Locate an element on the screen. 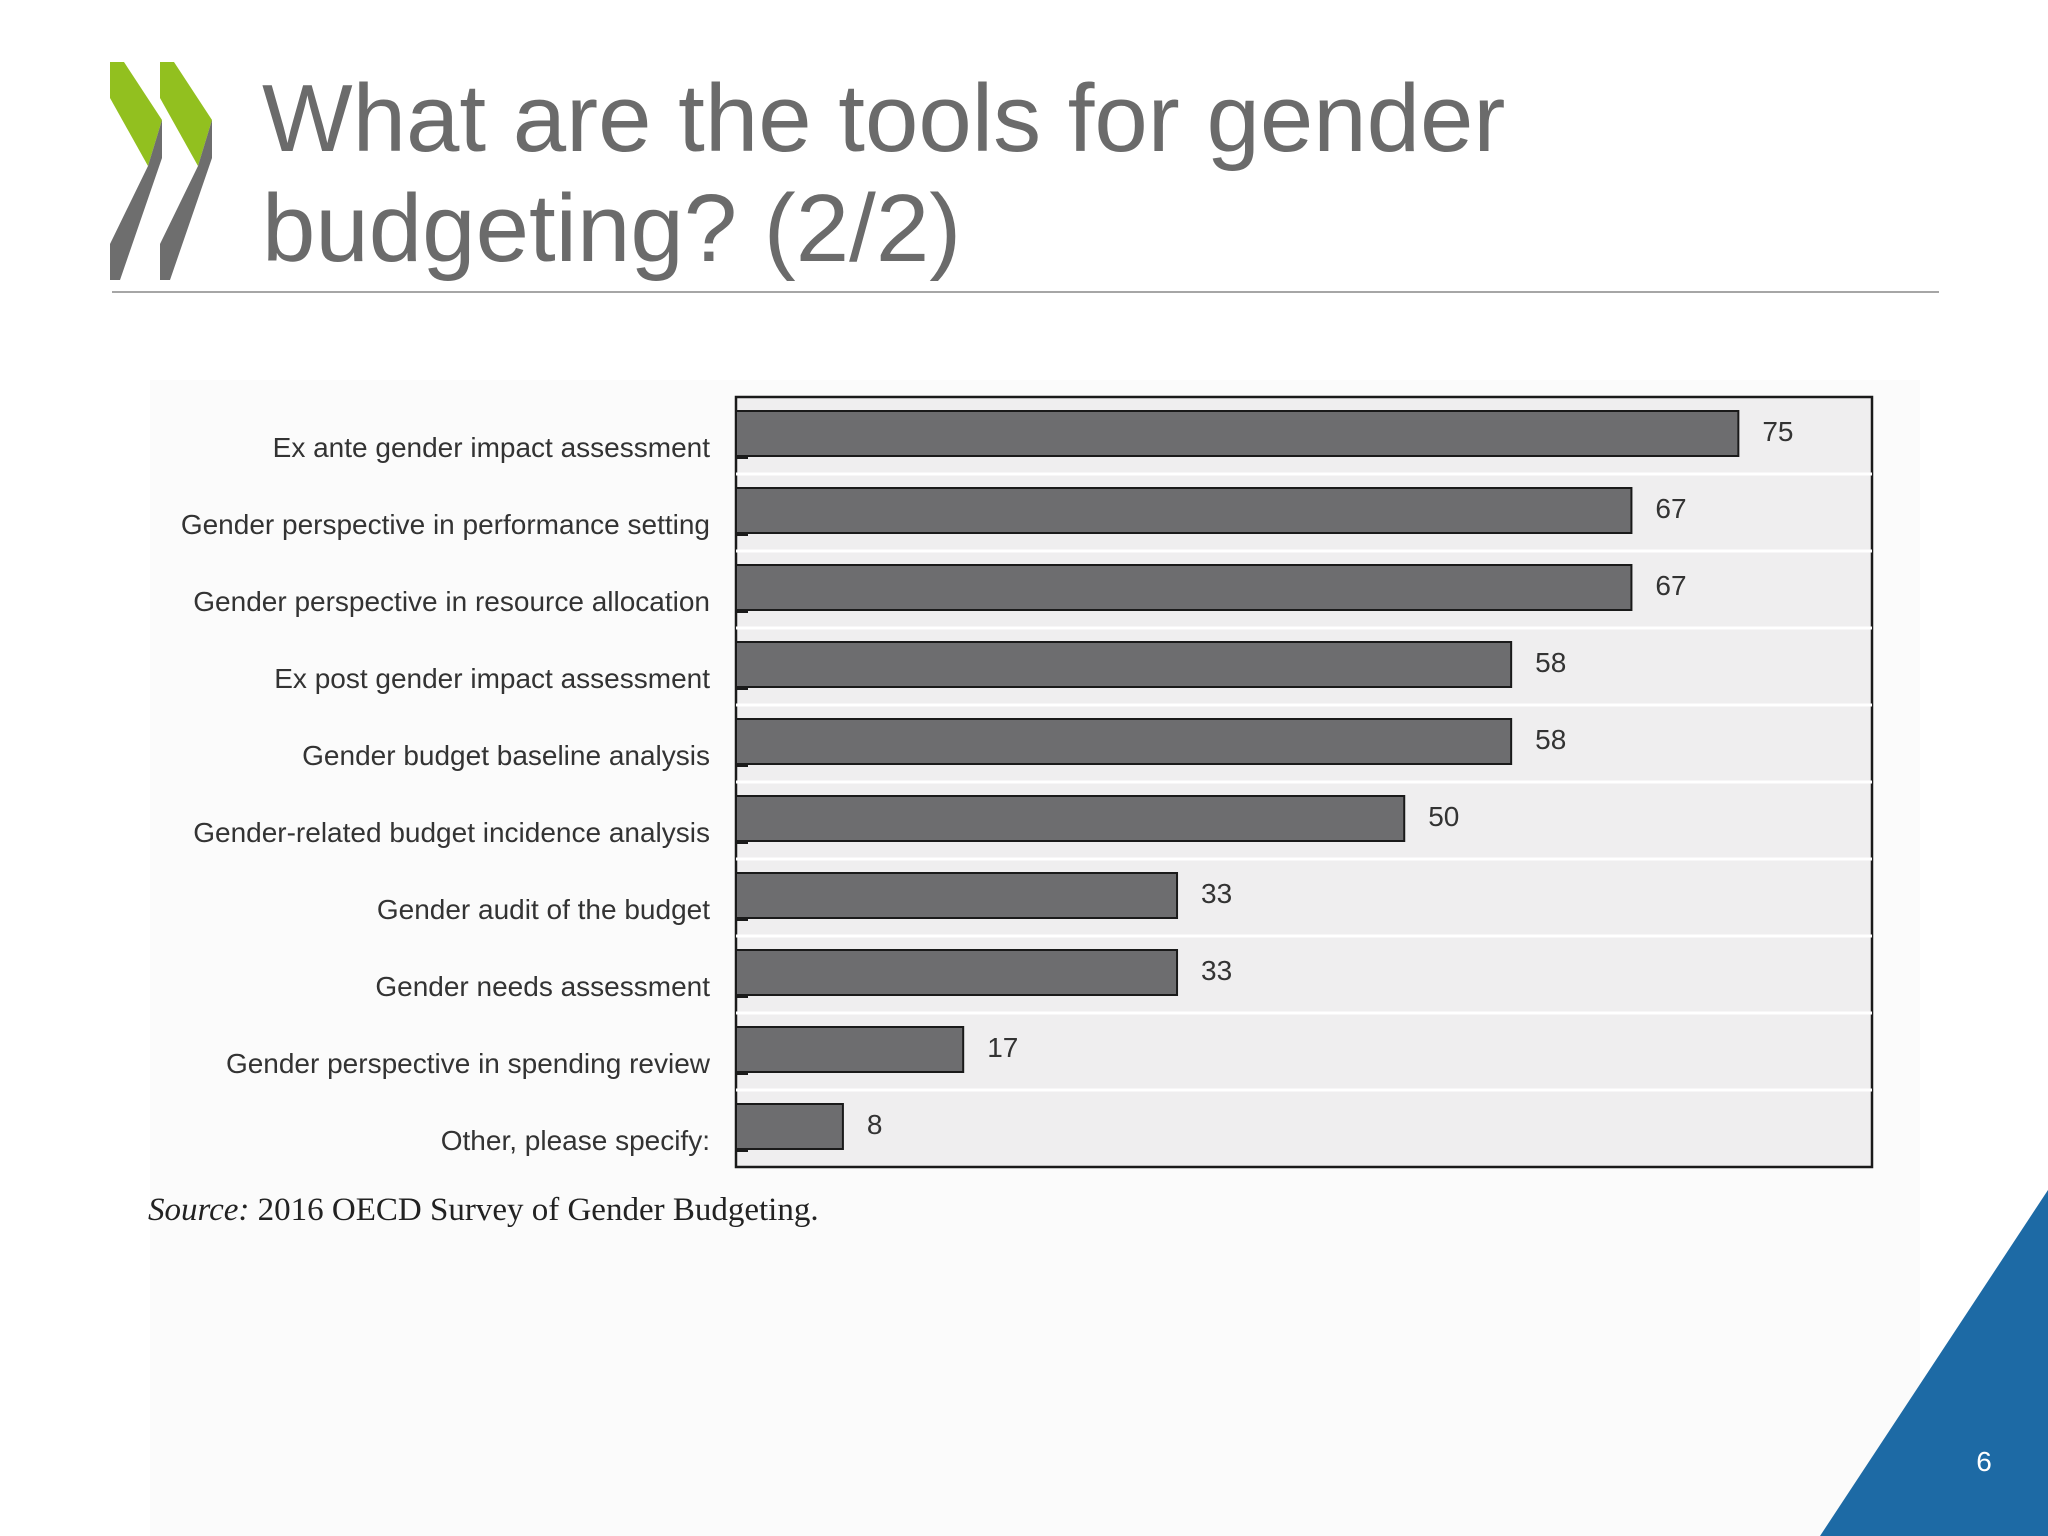 The image size is (2048, 1536). source-label: Source: is located at coordinates (199, 1210).